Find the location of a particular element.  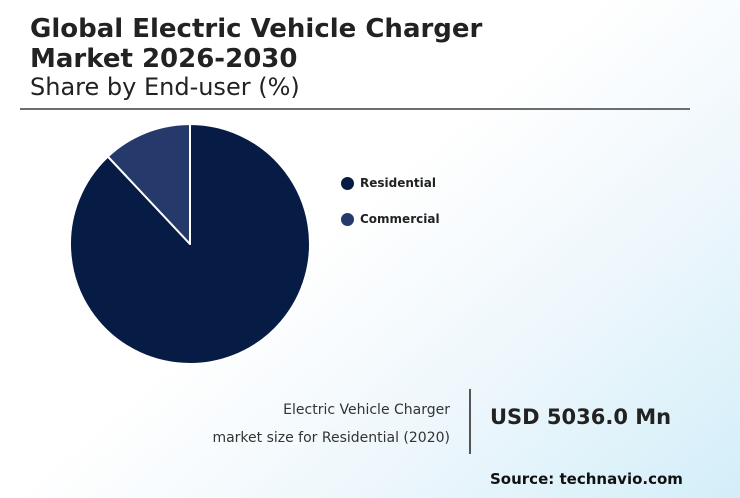

title-divider is located at coordinates (355, 109).